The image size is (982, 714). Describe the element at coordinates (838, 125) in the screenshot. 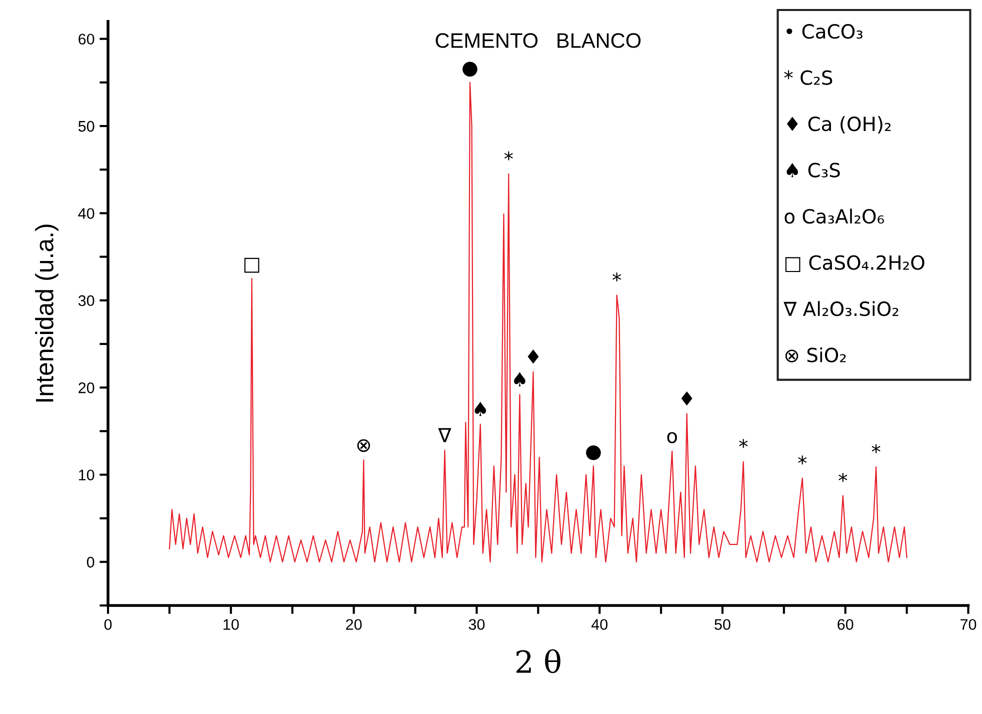

I see `annotation: ♦ Ca (OH)₂` at that location.